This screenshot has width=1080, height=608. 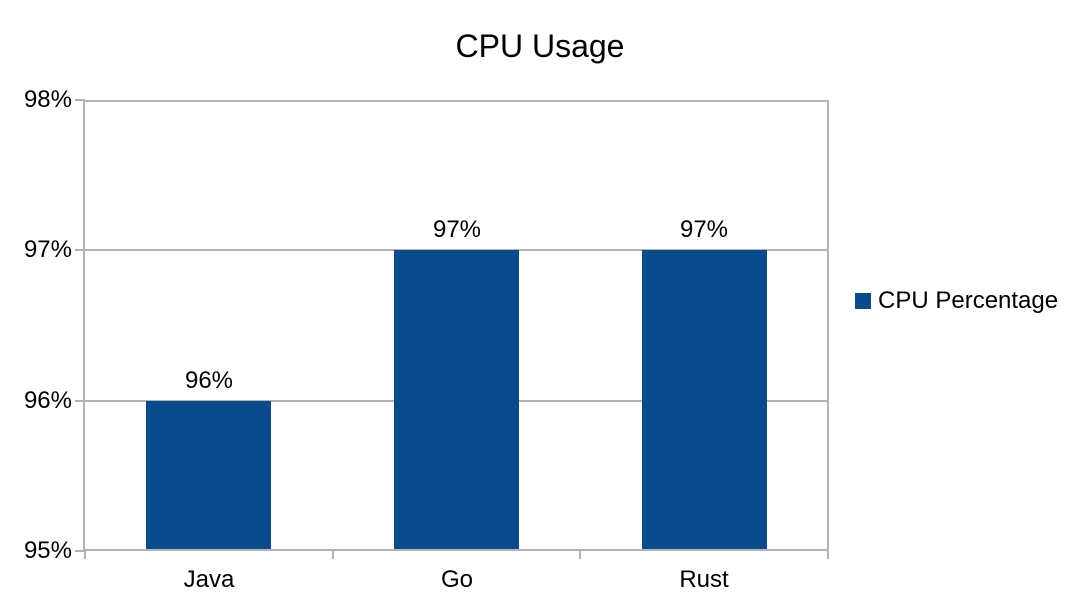 What do you see at coordinates (208, 476) in the screenshot?
I see `bar-java` at bounding box center [208, 476].